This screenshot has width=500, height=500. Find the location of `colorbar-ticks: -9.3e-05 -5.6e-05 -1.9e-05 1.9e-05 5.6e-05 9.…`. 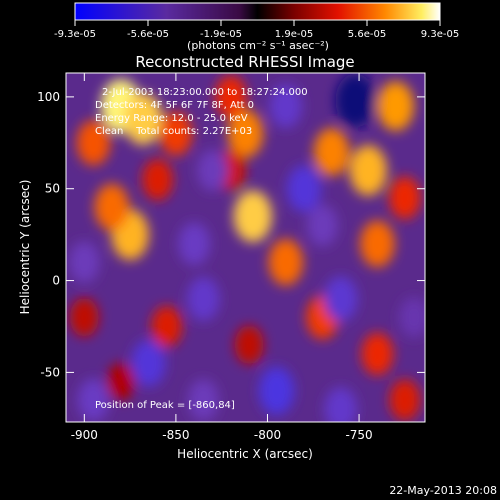

colorbar-ticks: -9.3e-05 -5.6e-05 -1.9e-05 1.9e-05 5.6e-05 9.… is located at coordinates (256, 30).